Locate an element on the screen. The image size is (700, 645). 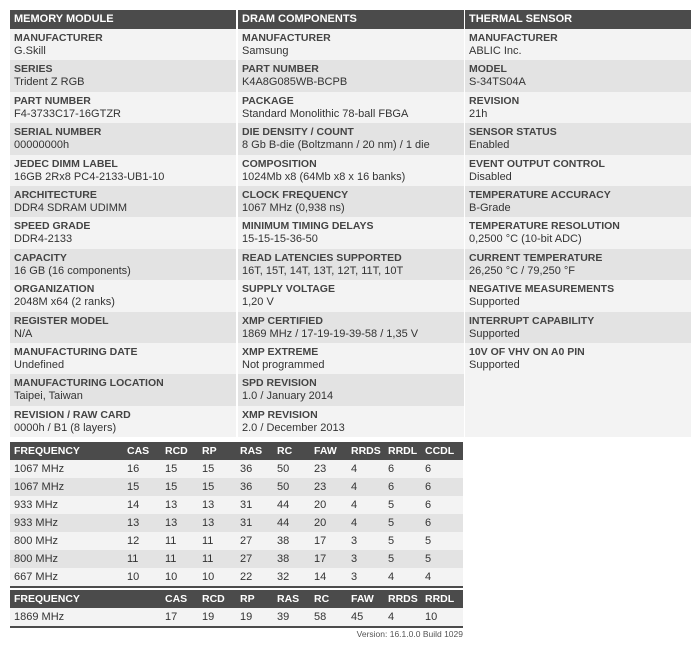
property-row: MANUFACTURER ABLIC Inc. is located at coordinates (578, 45).